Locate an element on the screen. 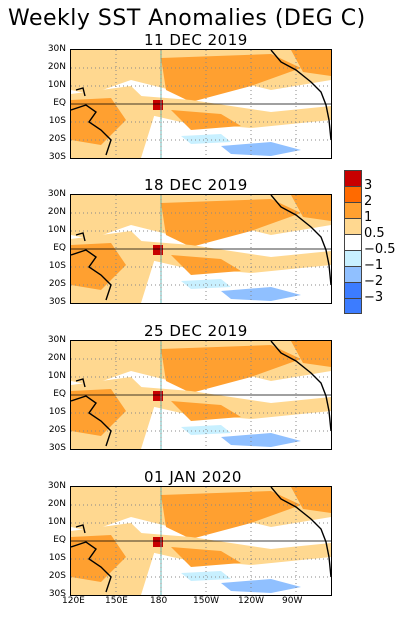  legend-label: −0.5 is located at coordinates (380, 249).